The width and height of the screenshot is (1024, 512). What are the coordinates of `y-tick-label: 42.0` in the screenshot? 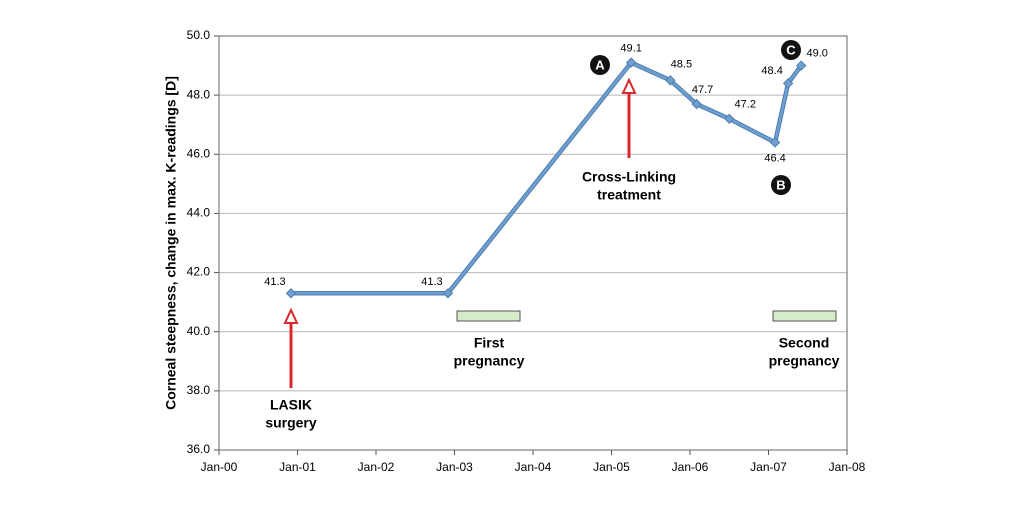 It's located at (199, 272).